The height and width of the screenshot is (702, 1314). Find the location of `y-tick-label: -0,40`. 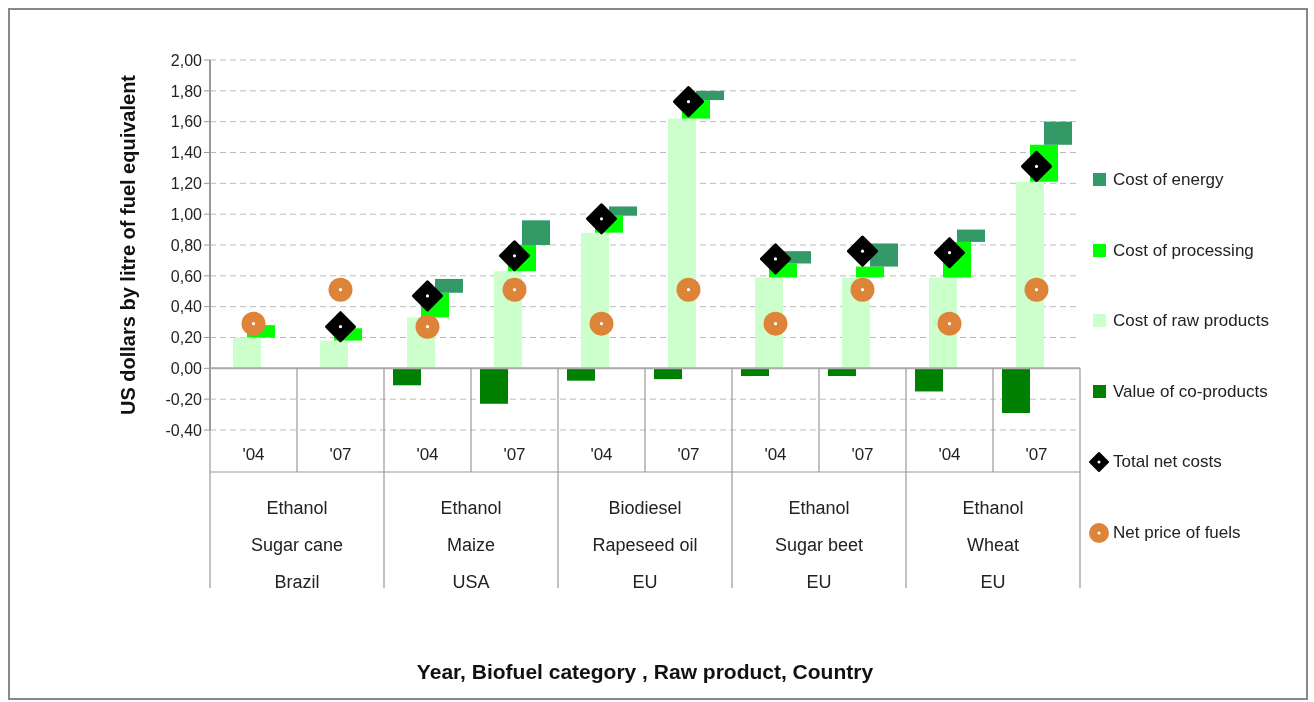

y-tick-label: -0,40 is located at coordinates (184, 430).